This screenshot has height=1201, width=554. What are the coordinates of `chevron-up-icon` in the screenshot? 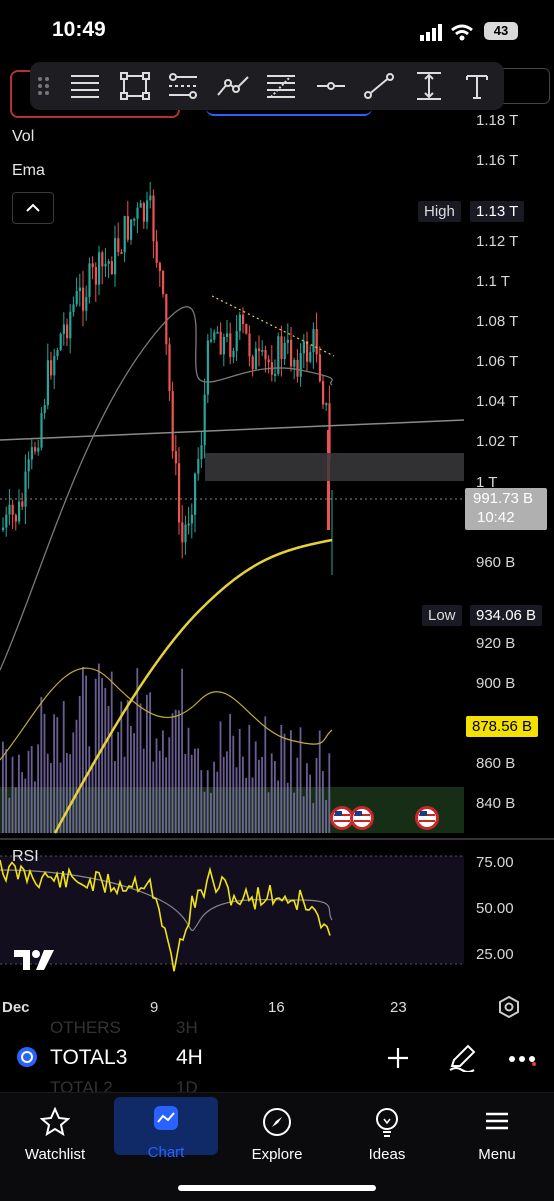 It's located at (33, 207).